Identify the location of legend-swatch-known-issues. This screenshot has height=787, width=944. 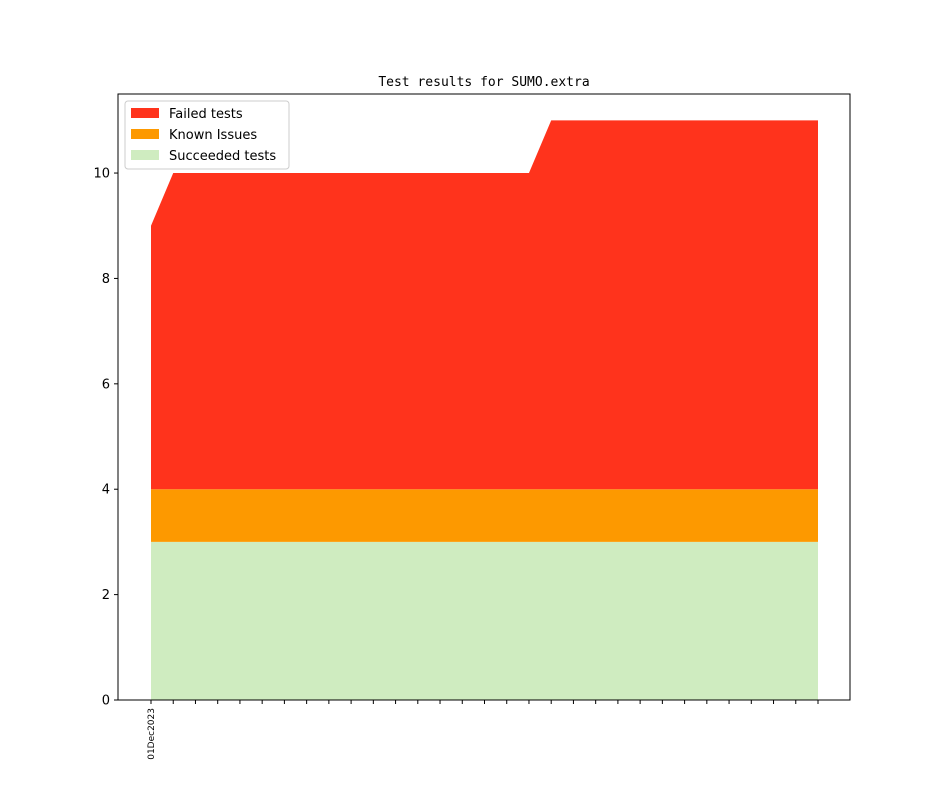
(145, 134).